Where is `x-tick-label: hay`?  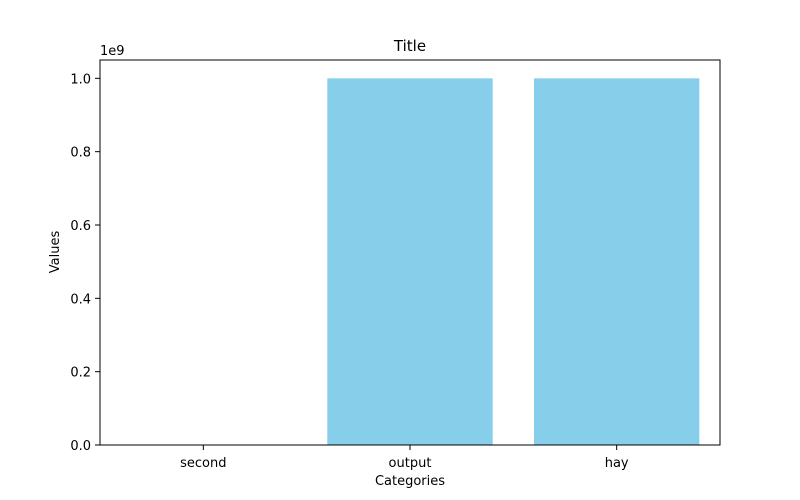 x-tick-label: hay is located at coordinates (617, 463).